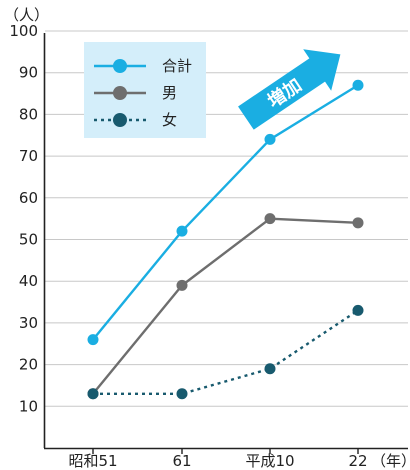 The height and width of the screenshot is (470, 410). Describe the element at coordinates (269, 461) in the screenshot. I see `x-tick-label: 平成10` at that location.